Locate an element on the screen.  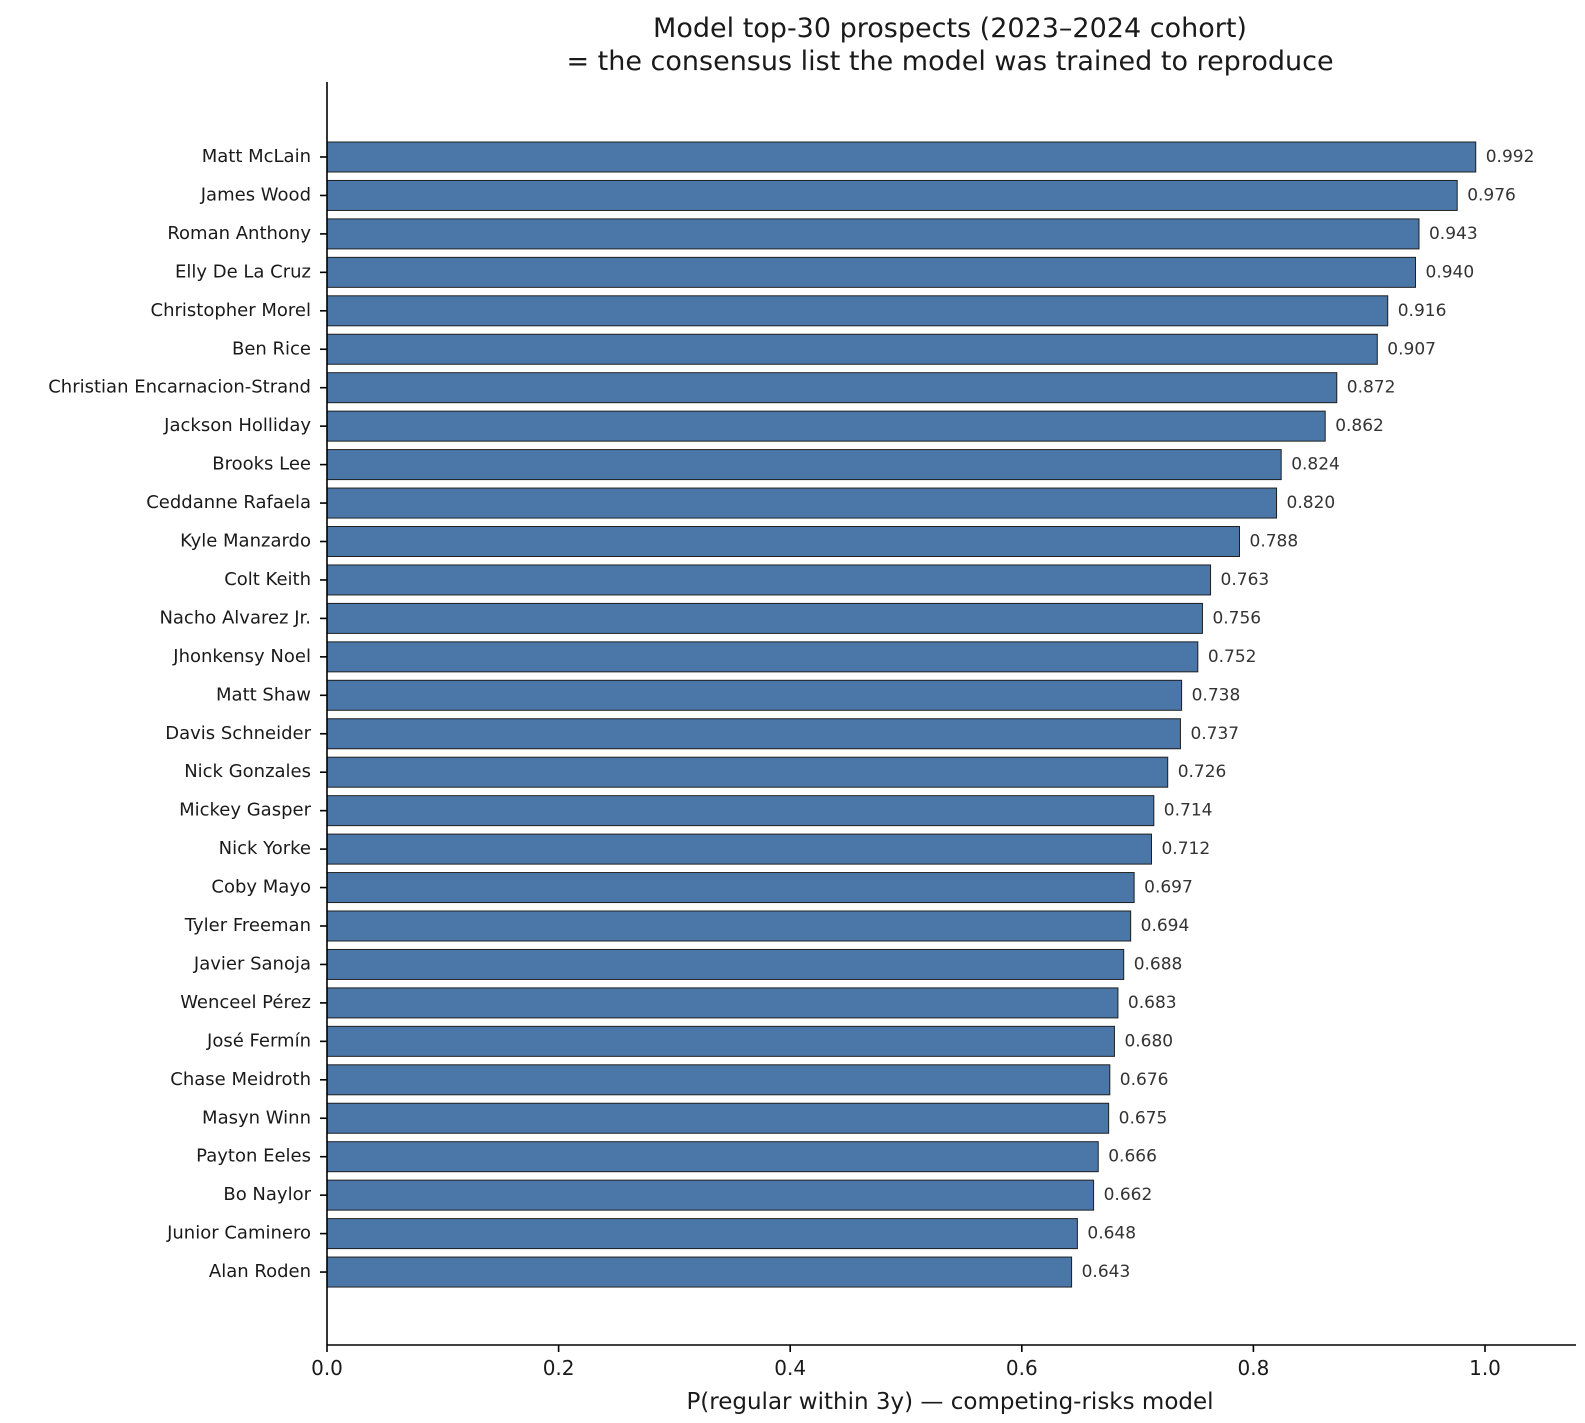
value-label: 0.992 is located at coordinates (1510, 157).